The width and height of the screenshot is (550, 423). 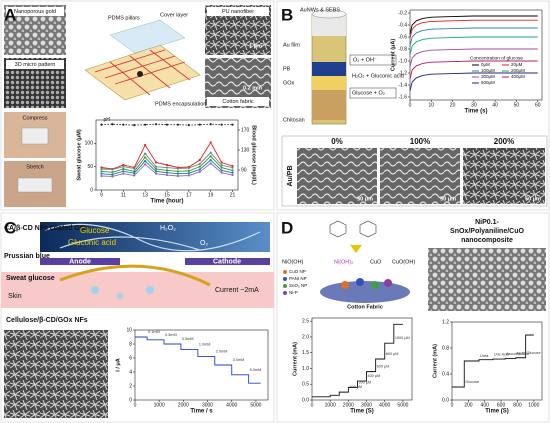 What do you see at coordinates (445, 374) in the screenshot?
I see `y-tick-label: 0.4` at bounding box center [445, 374].